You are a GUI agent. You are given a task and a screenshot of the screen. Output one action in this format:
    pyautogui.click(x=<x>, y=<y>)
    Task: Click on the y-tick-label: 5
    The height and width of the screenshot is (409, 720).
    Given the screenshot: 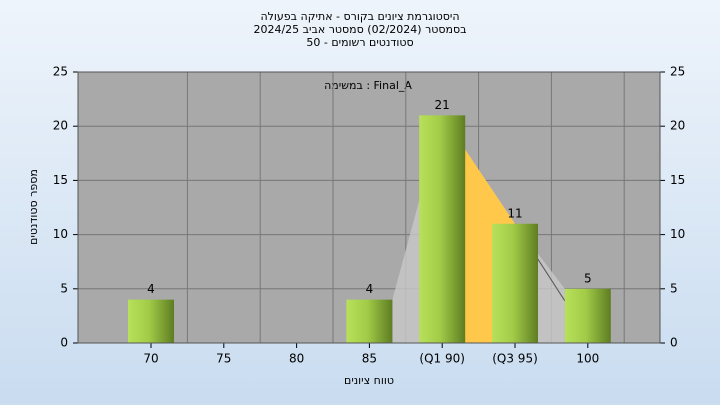 What is the action you would take?
    pyautogui.click(x=64, y=288)
    